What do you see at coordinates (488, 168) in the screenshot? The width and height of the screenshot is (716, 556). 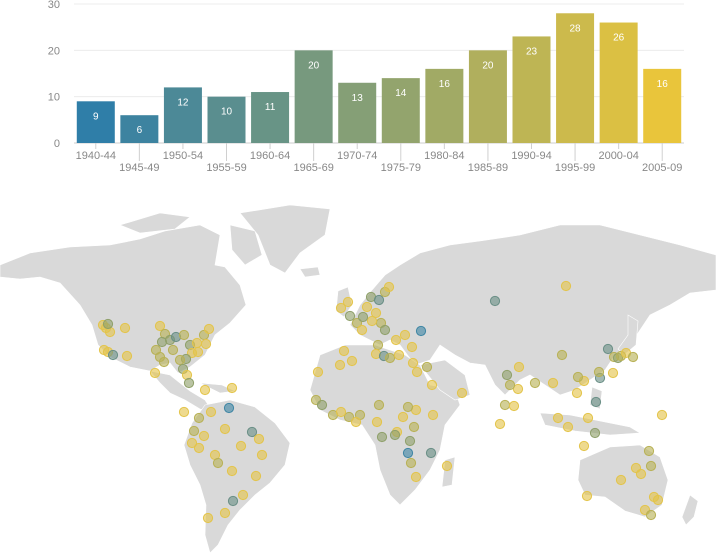 I see `x-tick-label: 1985-89` at bounding box center [488, 168].